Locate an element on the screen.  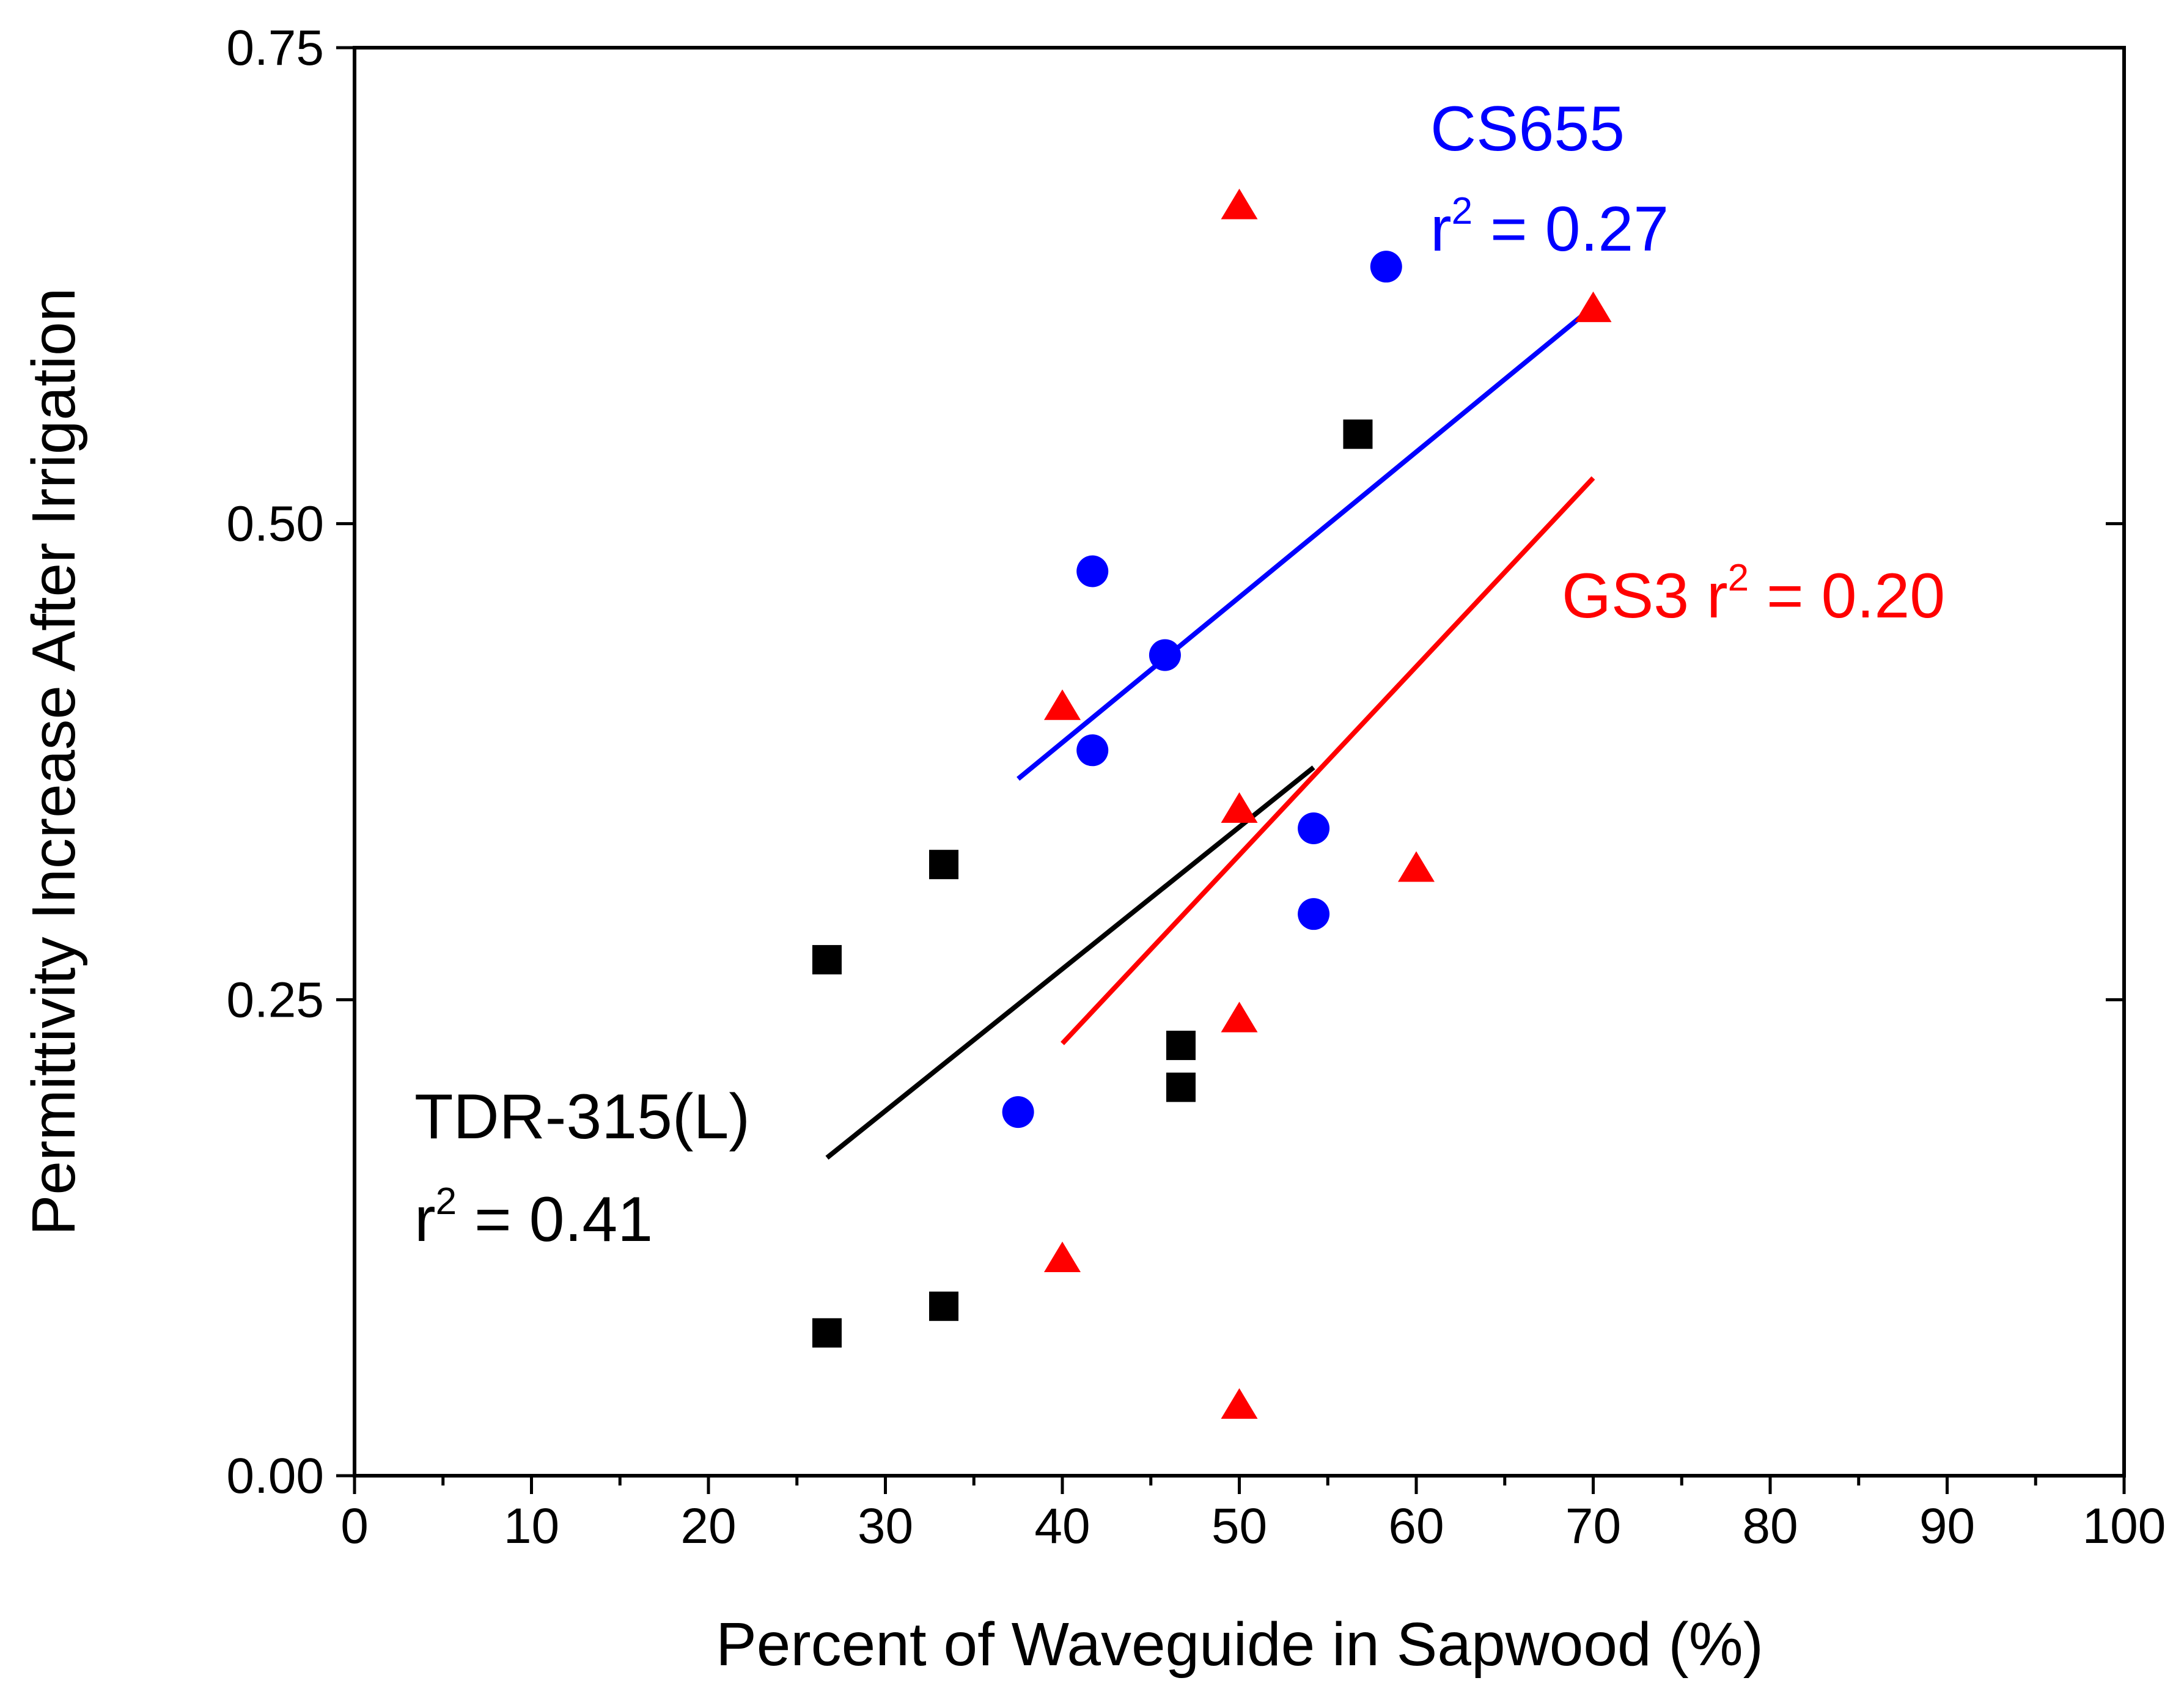
x-tick-label: 100 is located at coordinates (2124, 1526).